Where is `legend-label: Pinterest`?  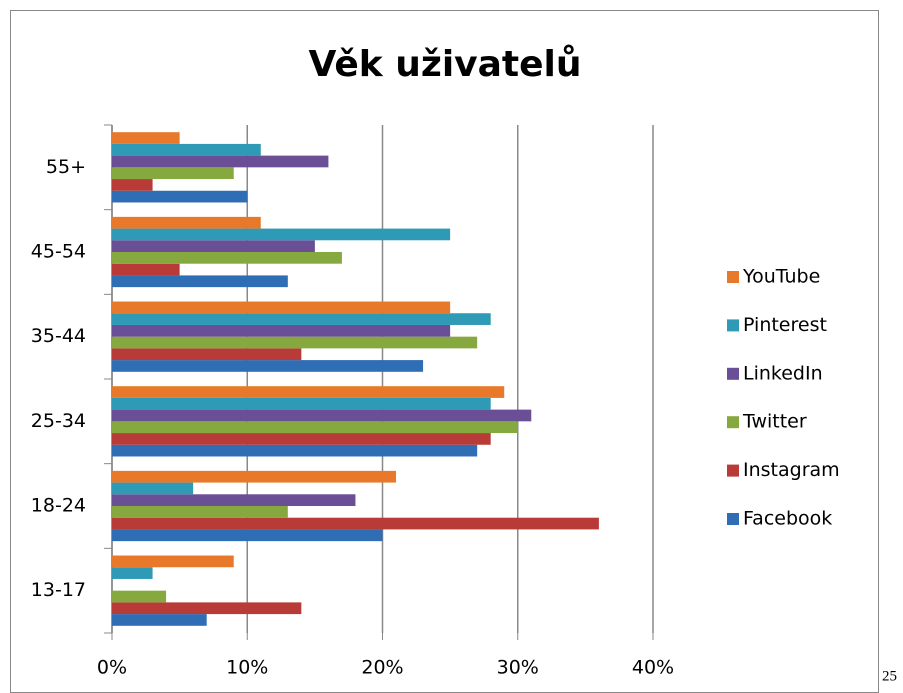
legend-label: Pinterest is located at coordinates (785, 325).